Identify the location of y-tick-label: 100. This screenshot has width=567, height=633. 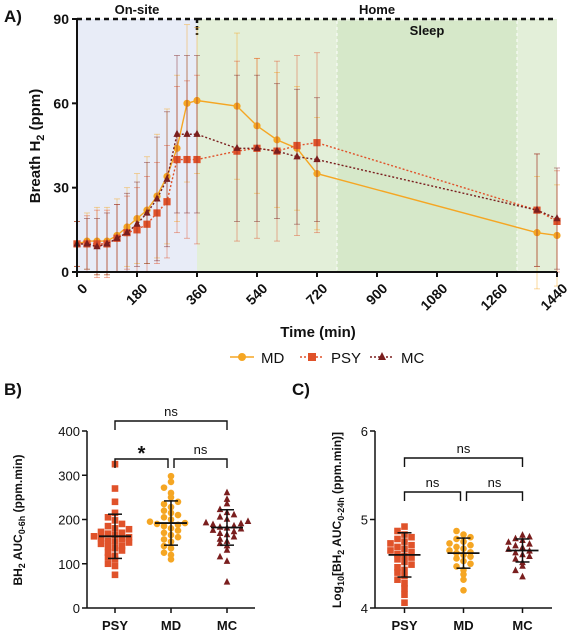
(69, 564).